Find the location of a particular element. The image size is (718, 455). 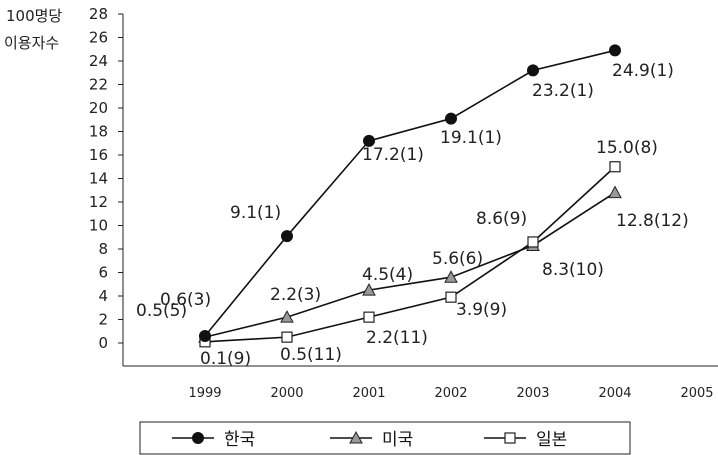

y-tick-label: 18 is located at coordinates (98, 132).